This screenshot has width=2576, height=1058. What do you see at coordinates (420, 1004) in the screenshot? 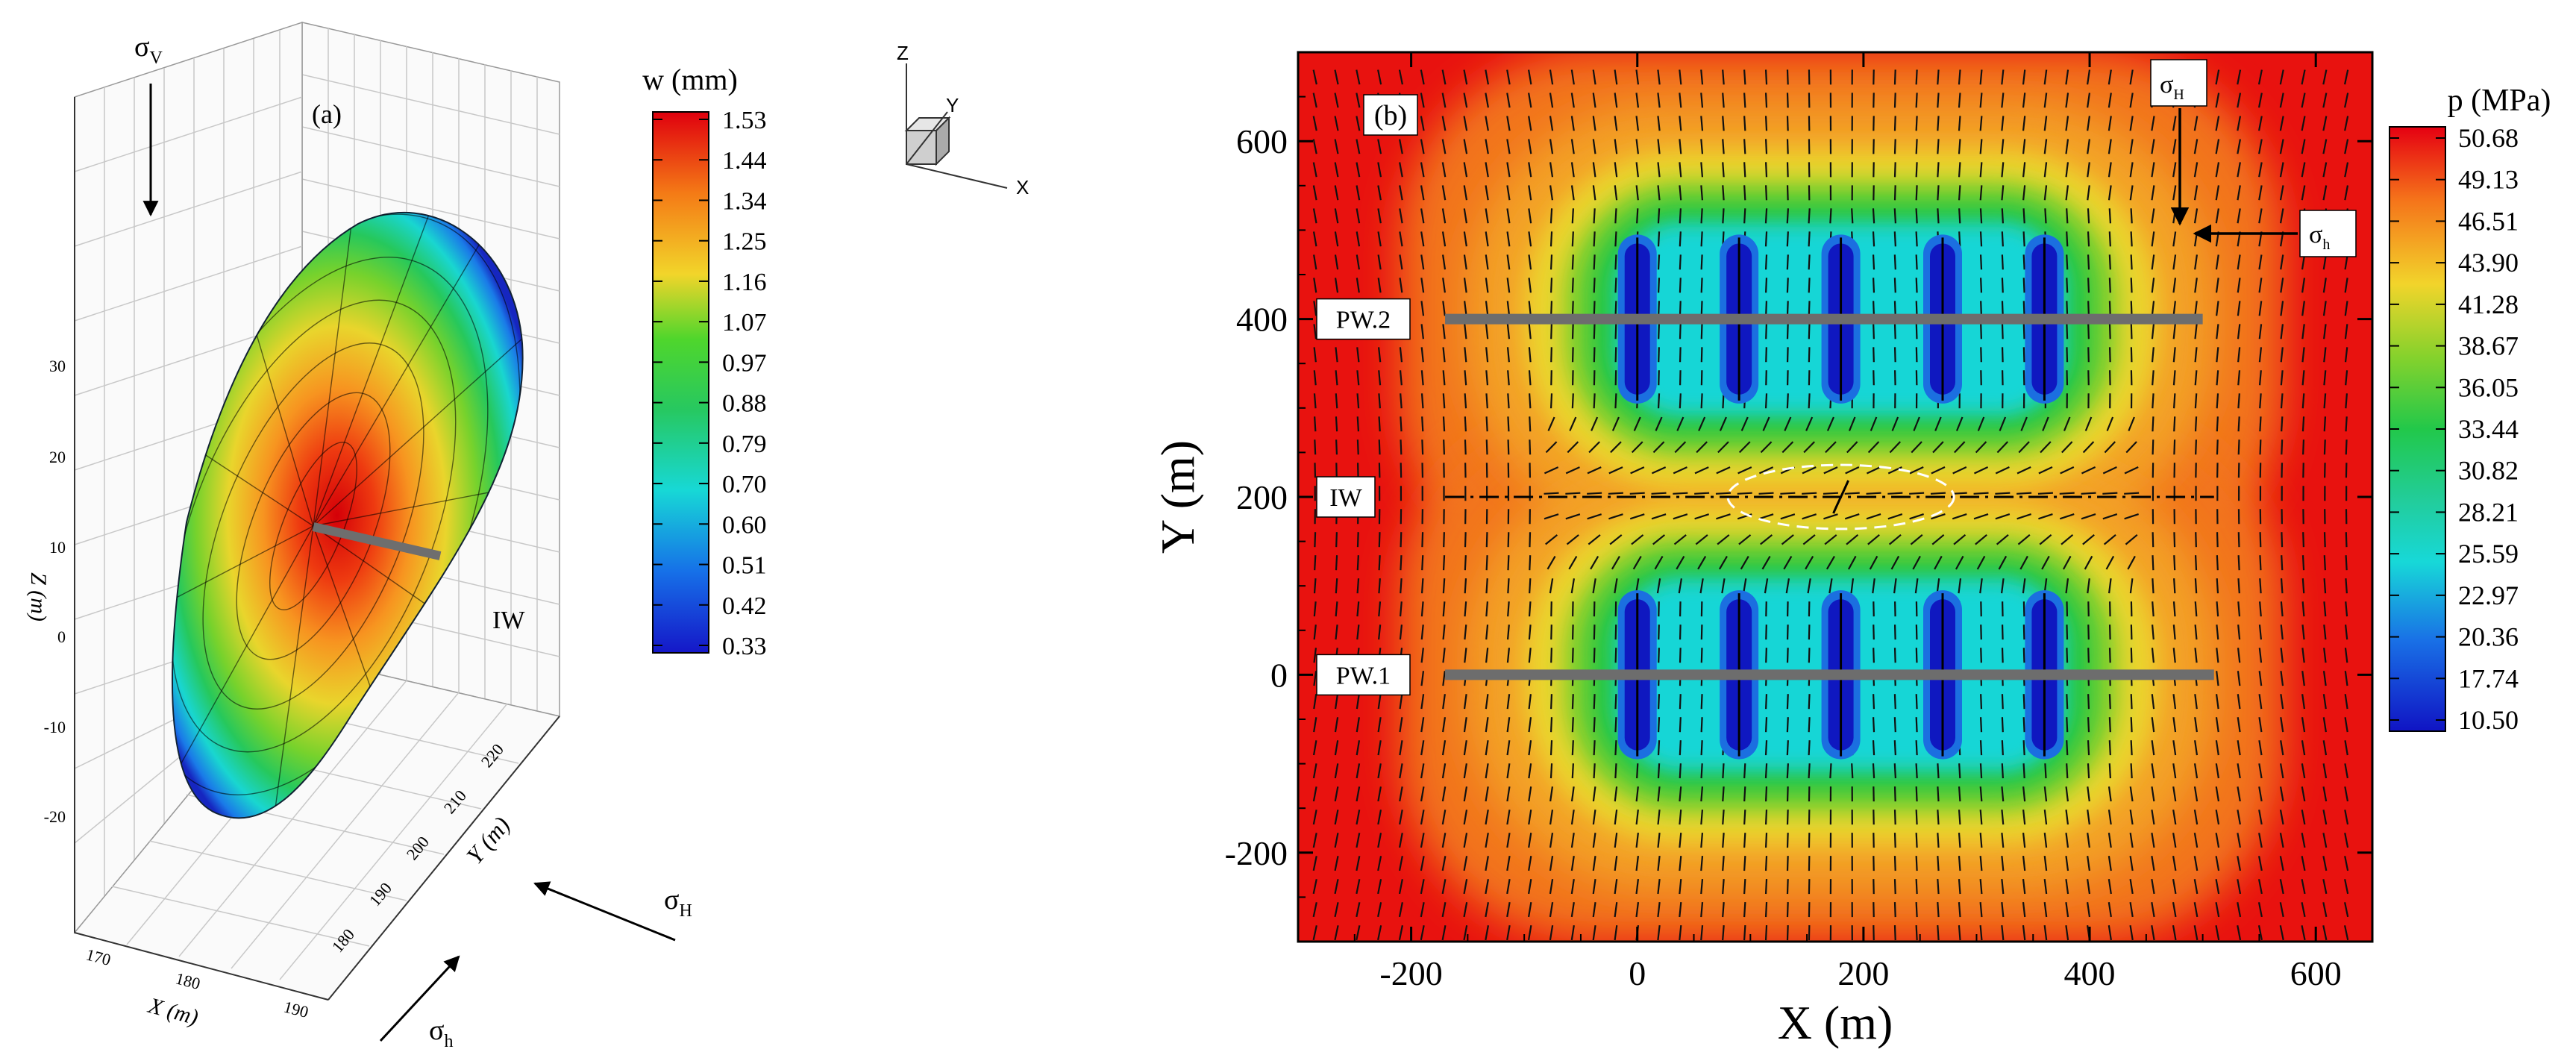
I see `sigma-h-indicator-a: σh` at bounding box center [420, 1004].